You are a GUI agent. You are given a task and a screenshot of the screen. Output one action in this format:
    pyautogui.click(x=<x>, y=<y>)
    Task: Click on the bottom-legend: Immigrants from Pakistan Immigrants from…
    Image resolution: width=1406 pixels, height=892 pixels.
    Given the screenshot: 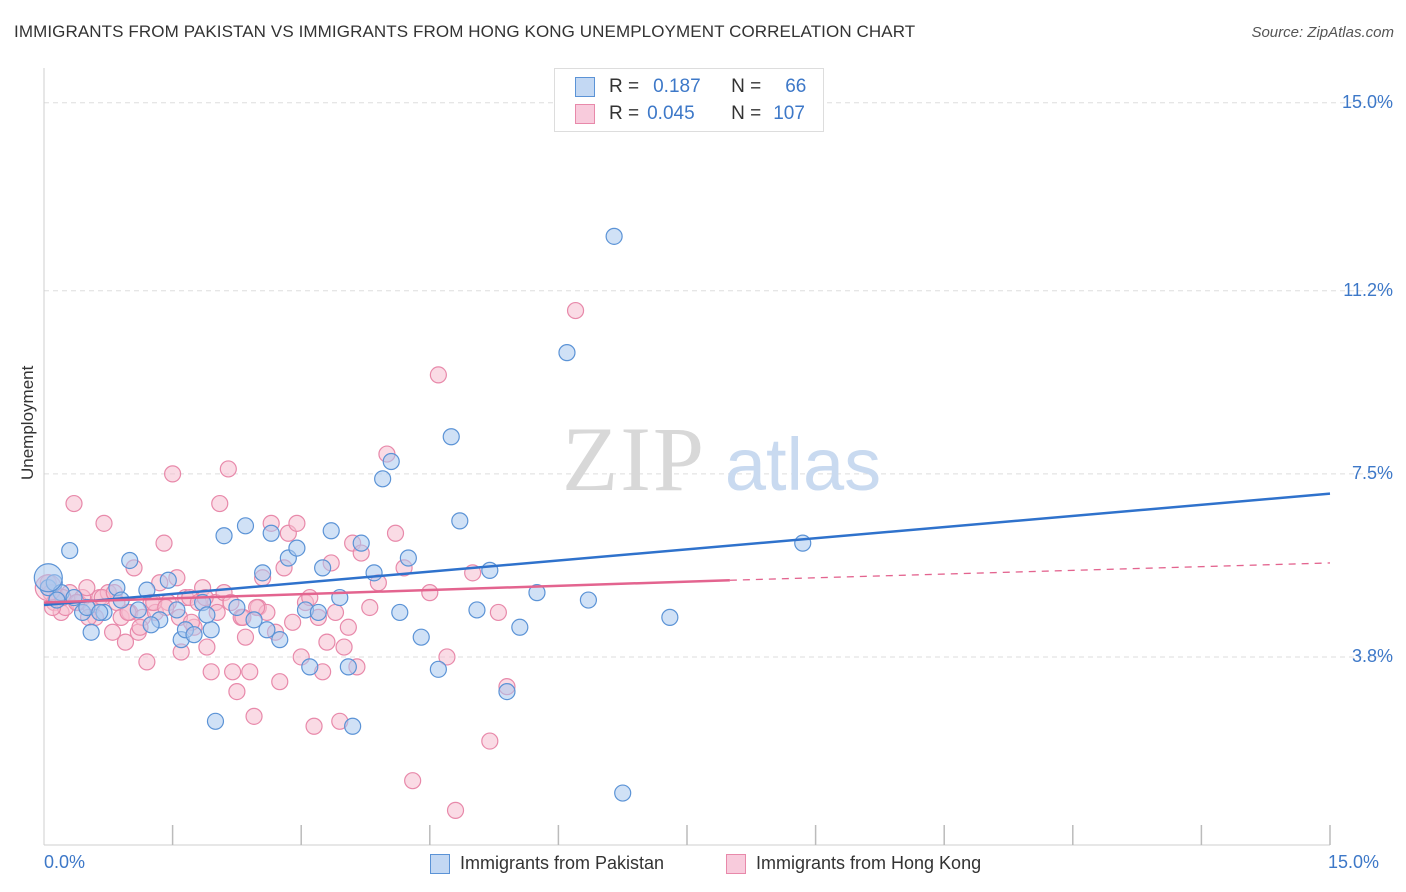 What is the action you would take?
    pyautogui.click(x=703, y=865)
    